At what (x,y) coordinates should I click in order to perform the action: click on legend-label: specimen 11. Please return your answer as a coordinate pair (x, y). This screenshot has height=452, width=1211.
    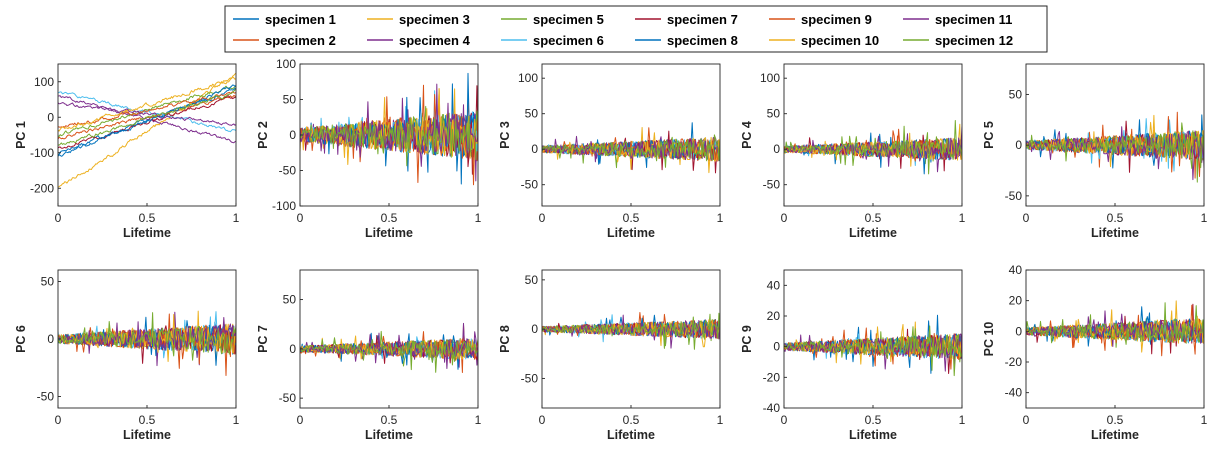
    Looking at the image, I should click on (973, 19).